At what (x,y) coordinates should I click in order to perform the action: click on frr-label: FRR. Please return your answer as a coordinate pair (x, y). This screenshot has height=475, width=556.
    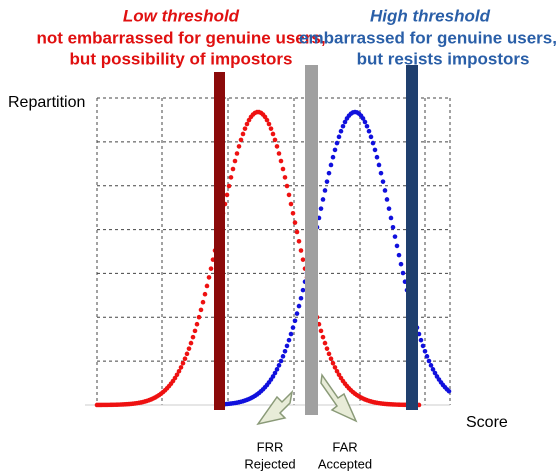
    Looking at the image, I should click on (270, 446).